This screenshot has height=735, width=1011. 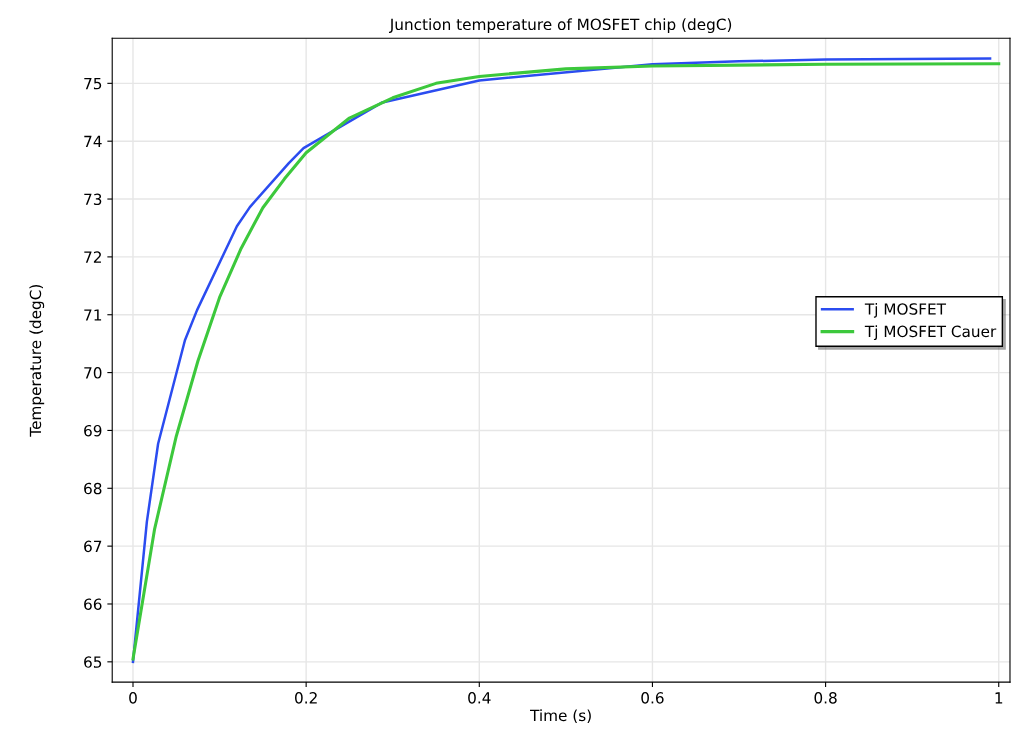 I want to click on legend-label: Tj MOSFET, so click(x=905, y=310).